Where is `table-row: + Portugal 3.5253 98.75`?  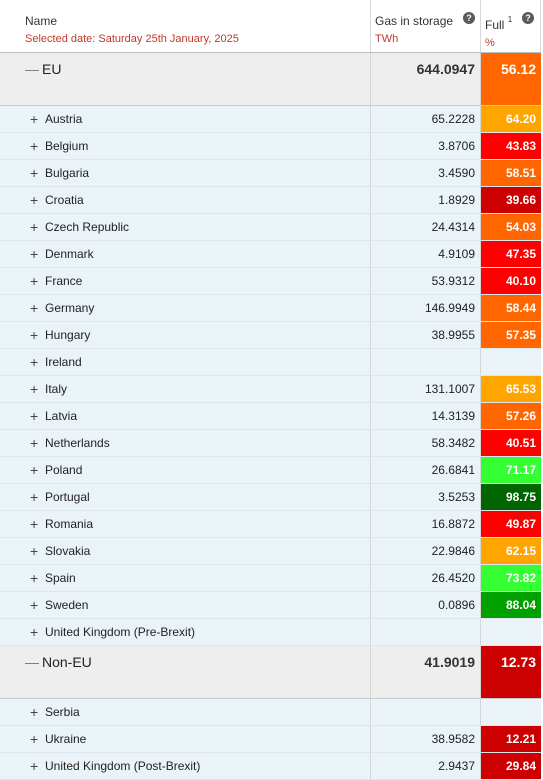 table-row: + Portugal 3.5253 98.75 is located at coordinates (270, 497).